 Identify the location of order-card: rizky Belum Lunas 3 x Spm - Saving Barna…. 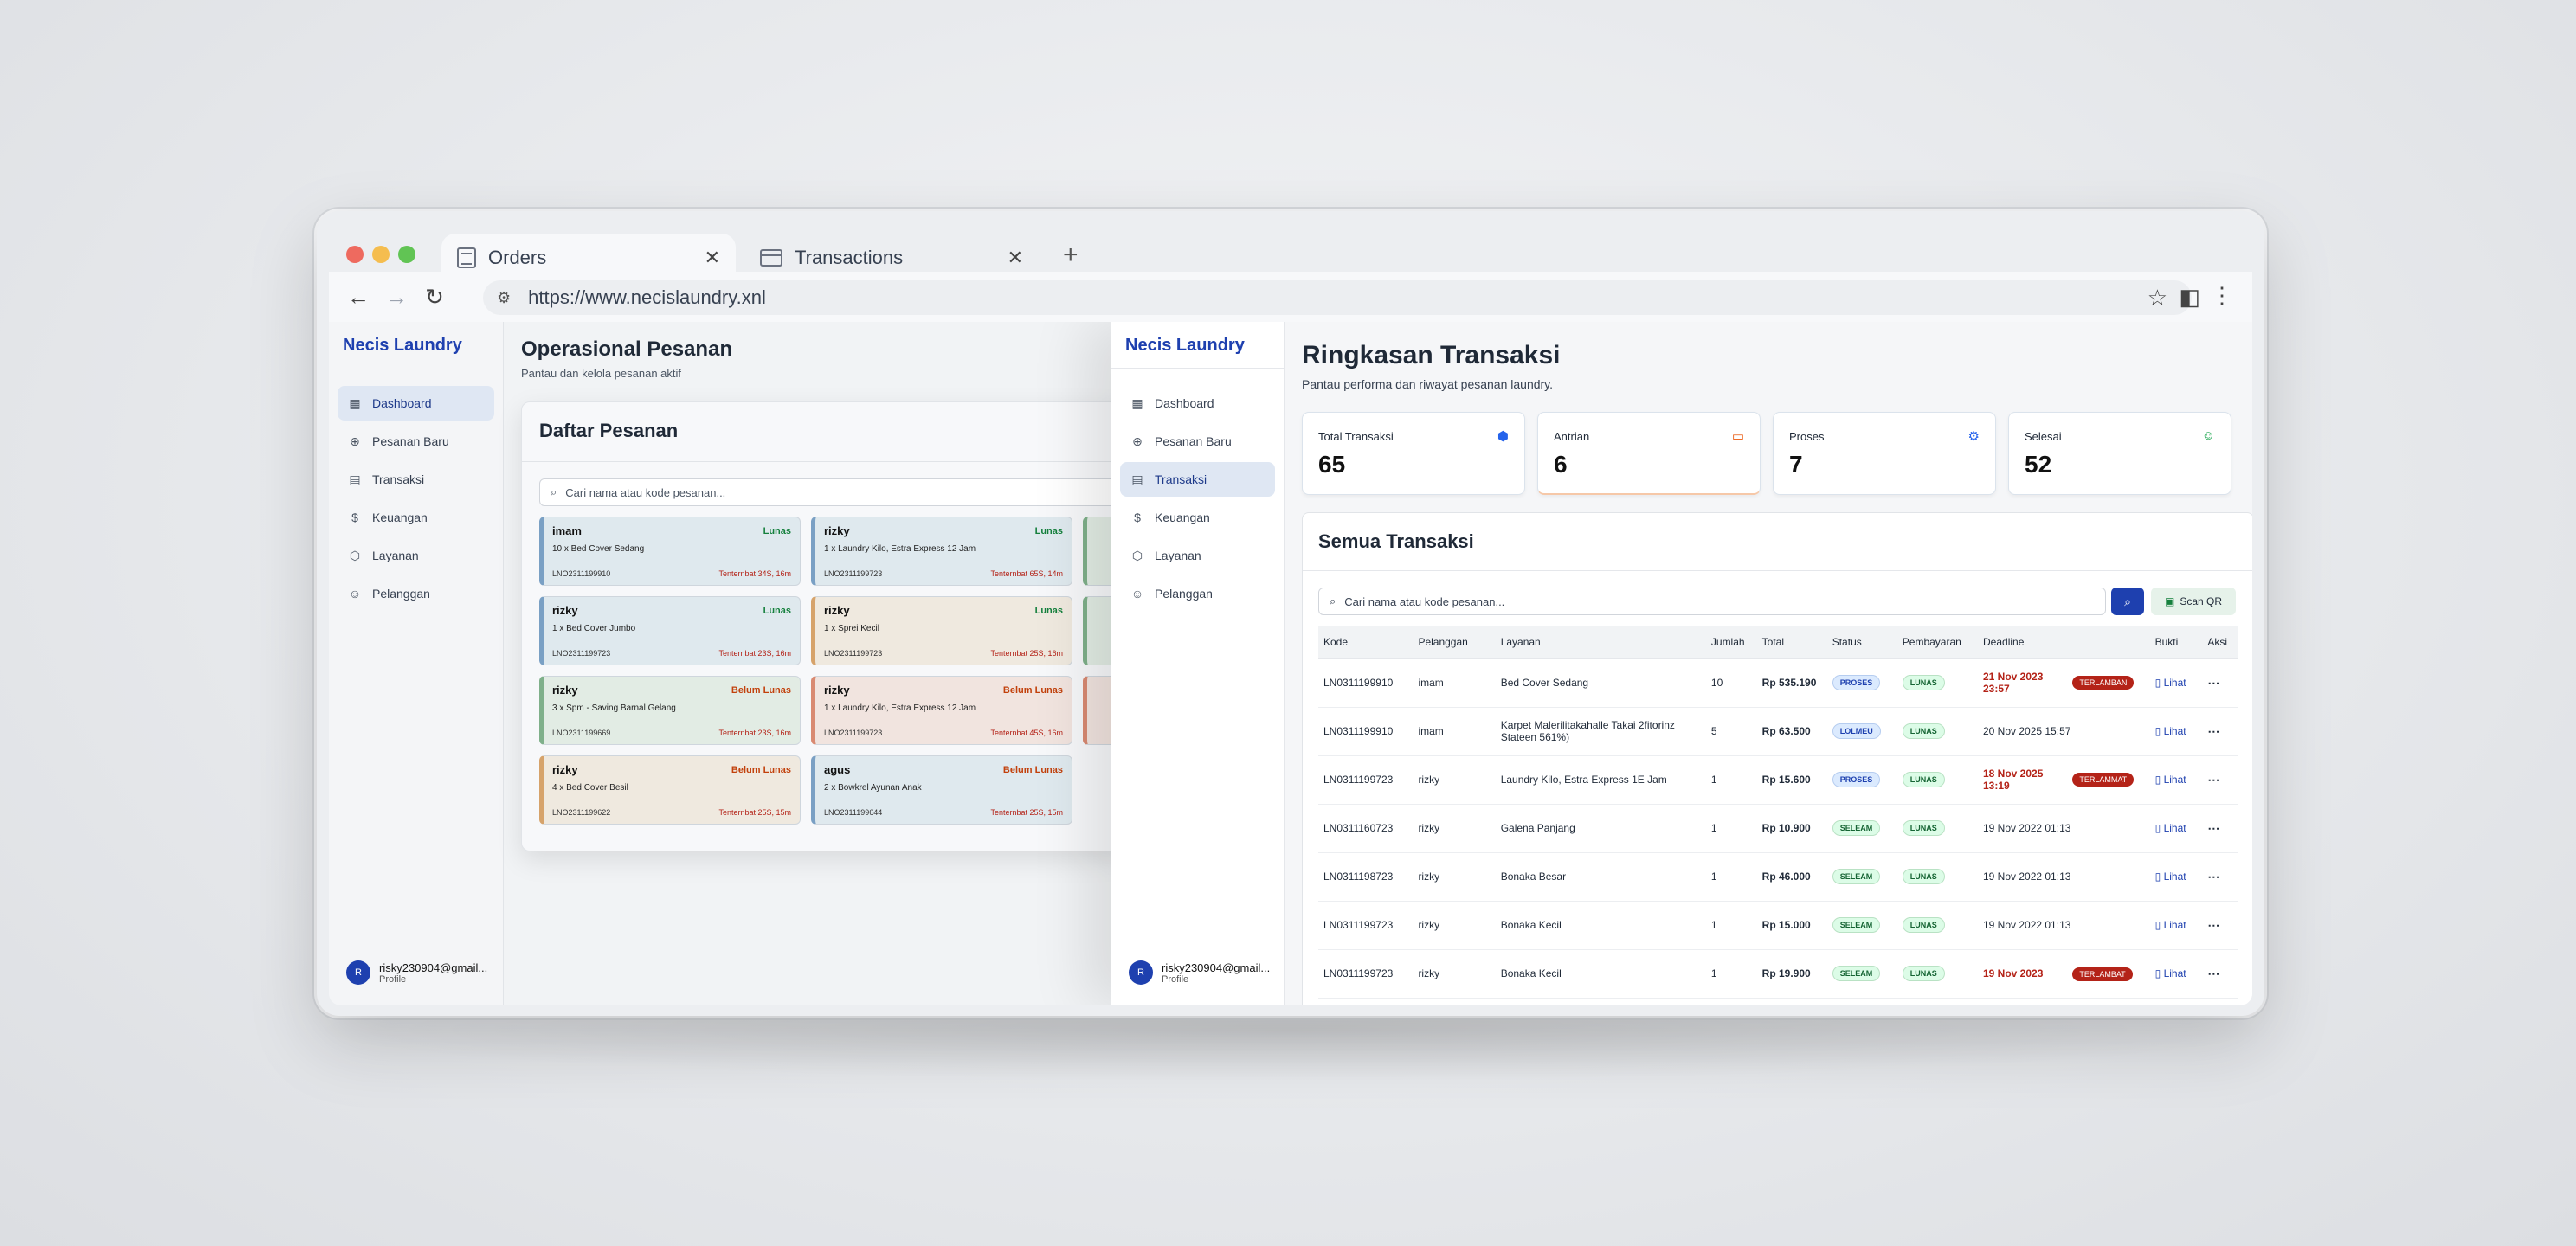
(670, 711).